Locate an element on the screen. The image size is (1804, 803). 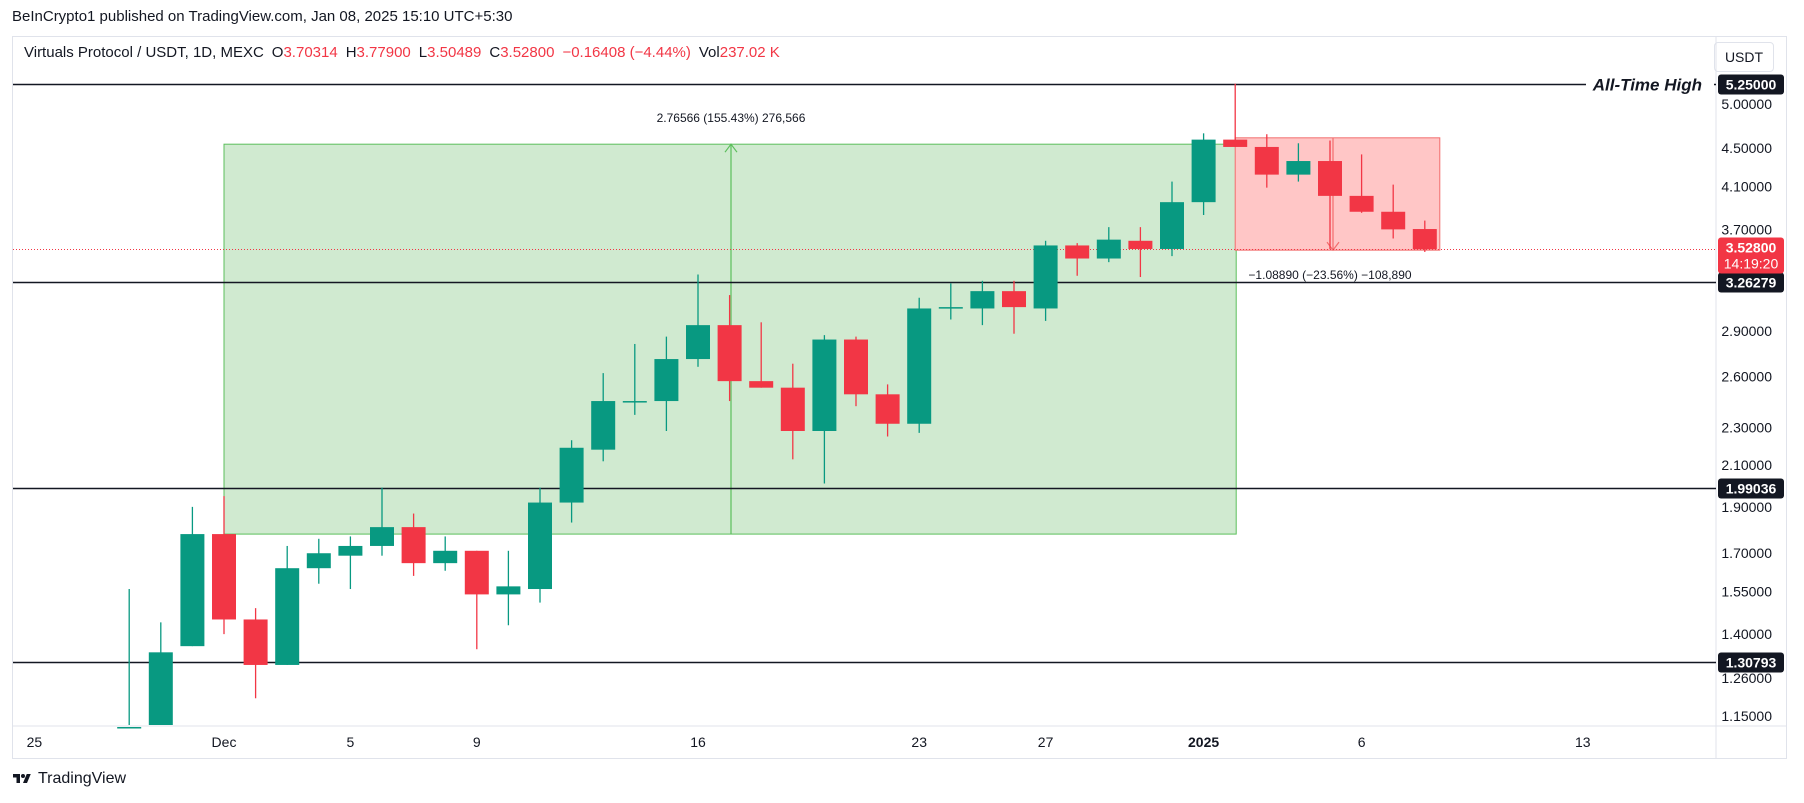
x-tick-label: 9 is located at coordinates (477, 742).